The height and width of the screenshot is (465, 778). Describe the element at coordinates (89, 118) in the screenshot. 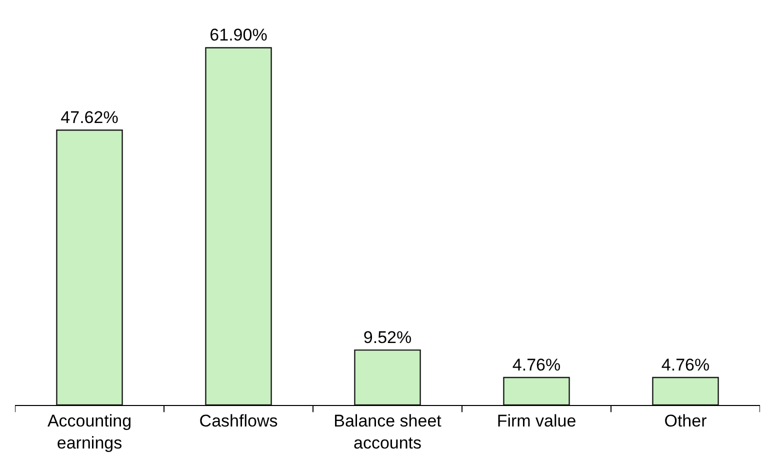

I see `data-label: 47.62%` at that location.